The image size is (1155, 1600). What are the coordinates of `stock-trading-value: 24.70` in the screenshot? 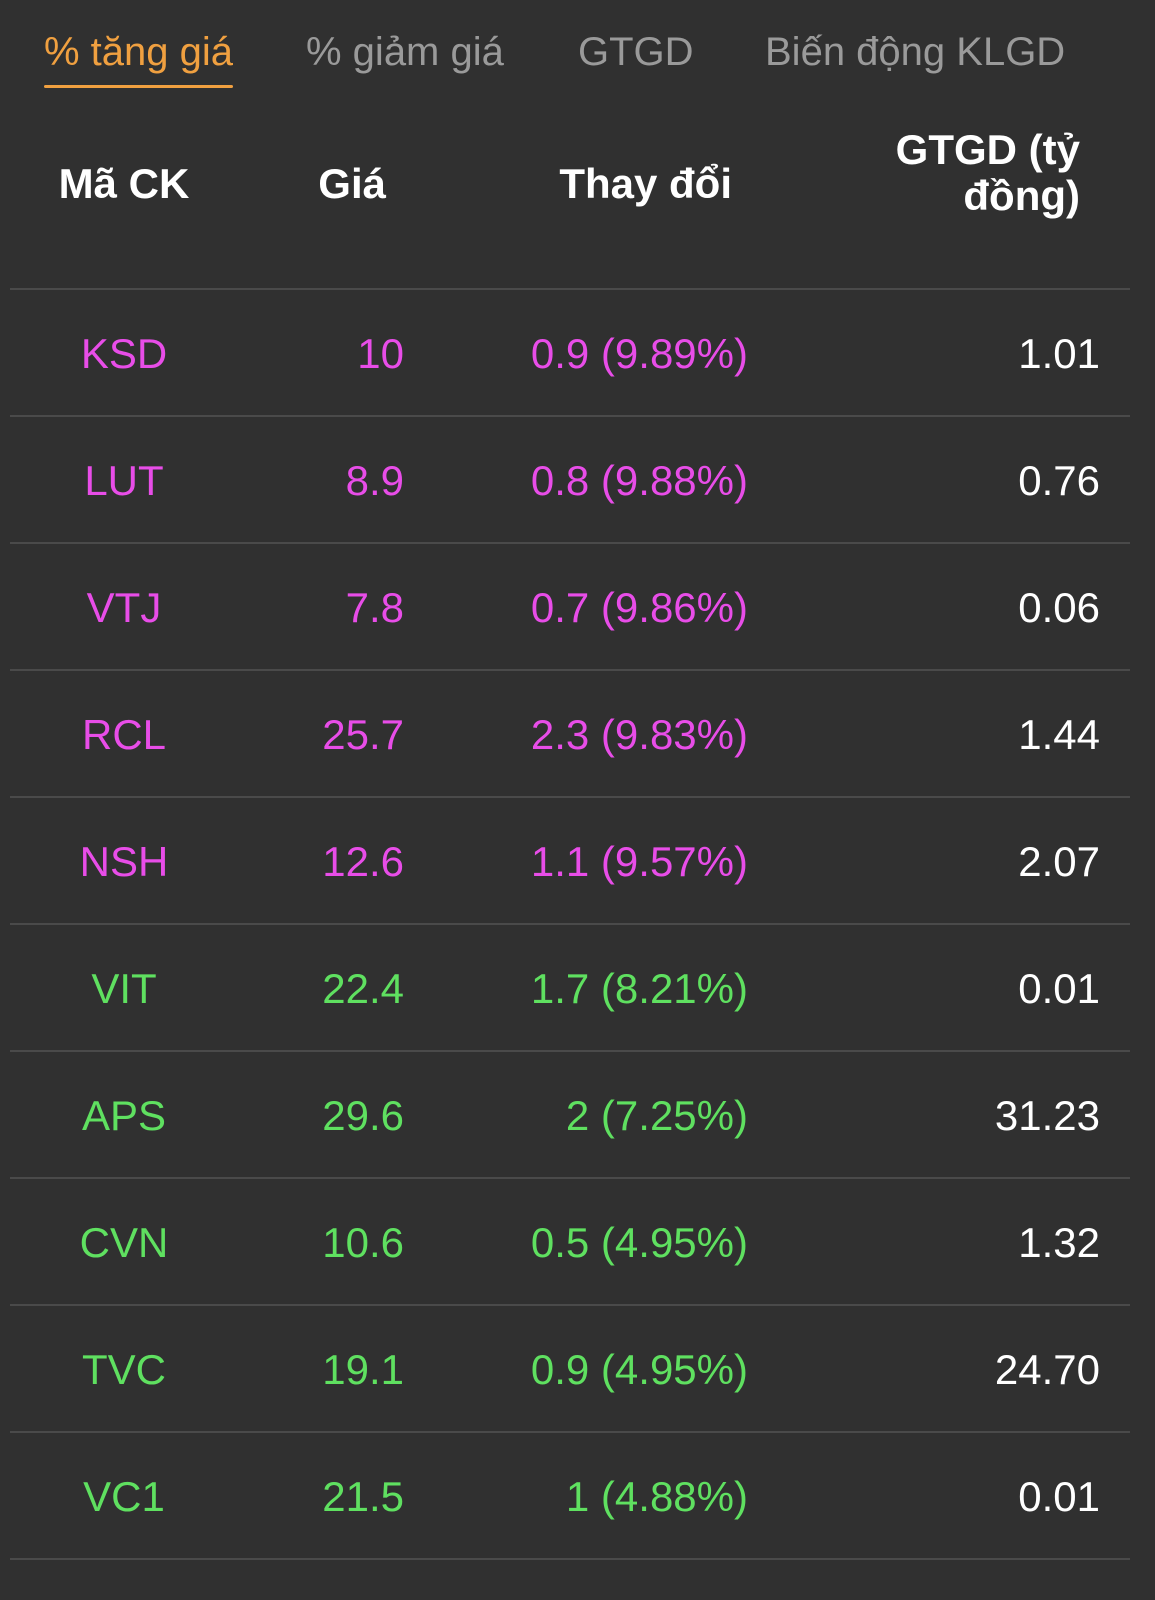 It's located at (1047, 1369).